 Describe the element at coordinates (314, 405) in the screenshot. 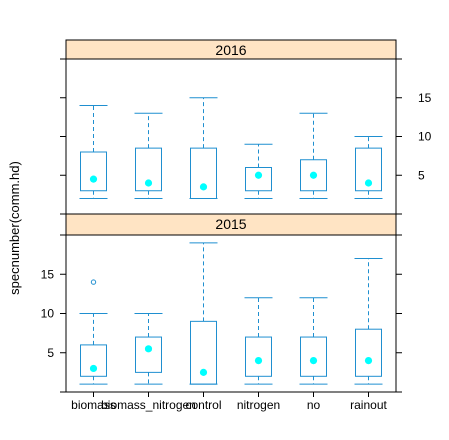

I see `x-tick-label: no` at that location.